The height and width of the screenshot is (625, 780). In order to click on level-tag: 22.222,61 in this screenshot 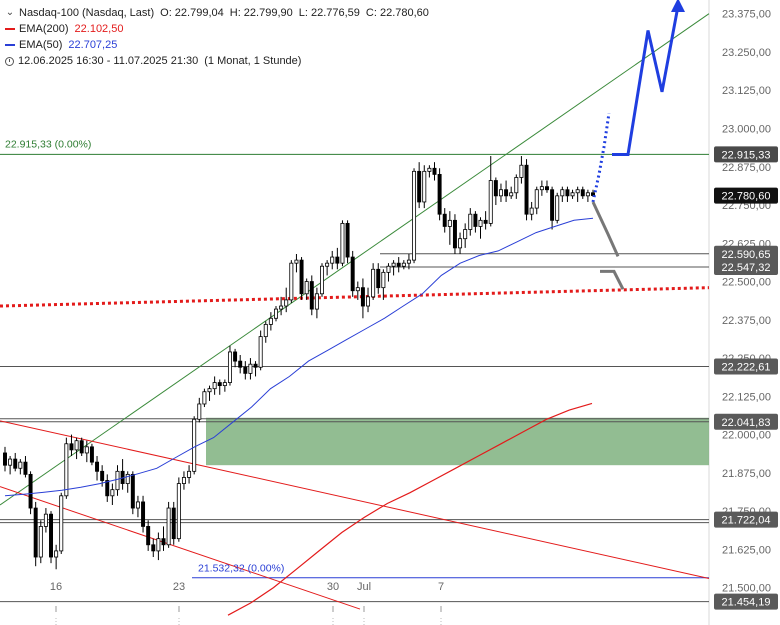, I will do `click(746, 367)`.